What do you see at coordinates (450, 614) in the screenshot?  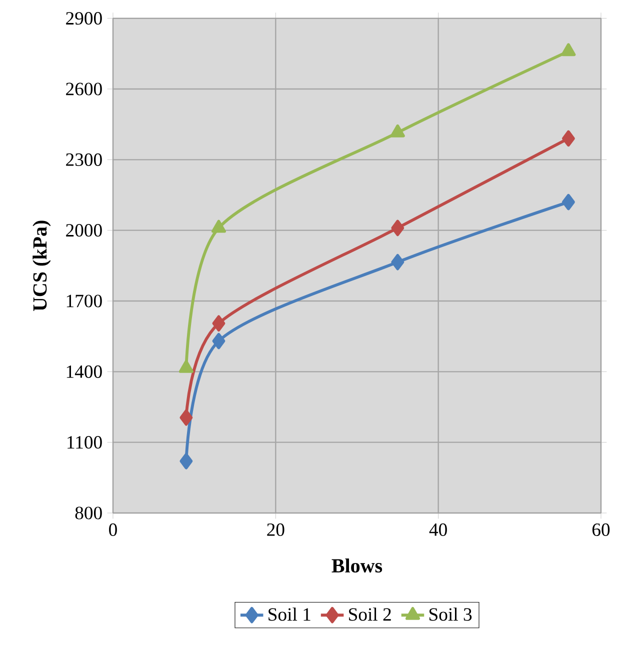 I see `legend-label: Soil 3` at bounding box center [450, 614].